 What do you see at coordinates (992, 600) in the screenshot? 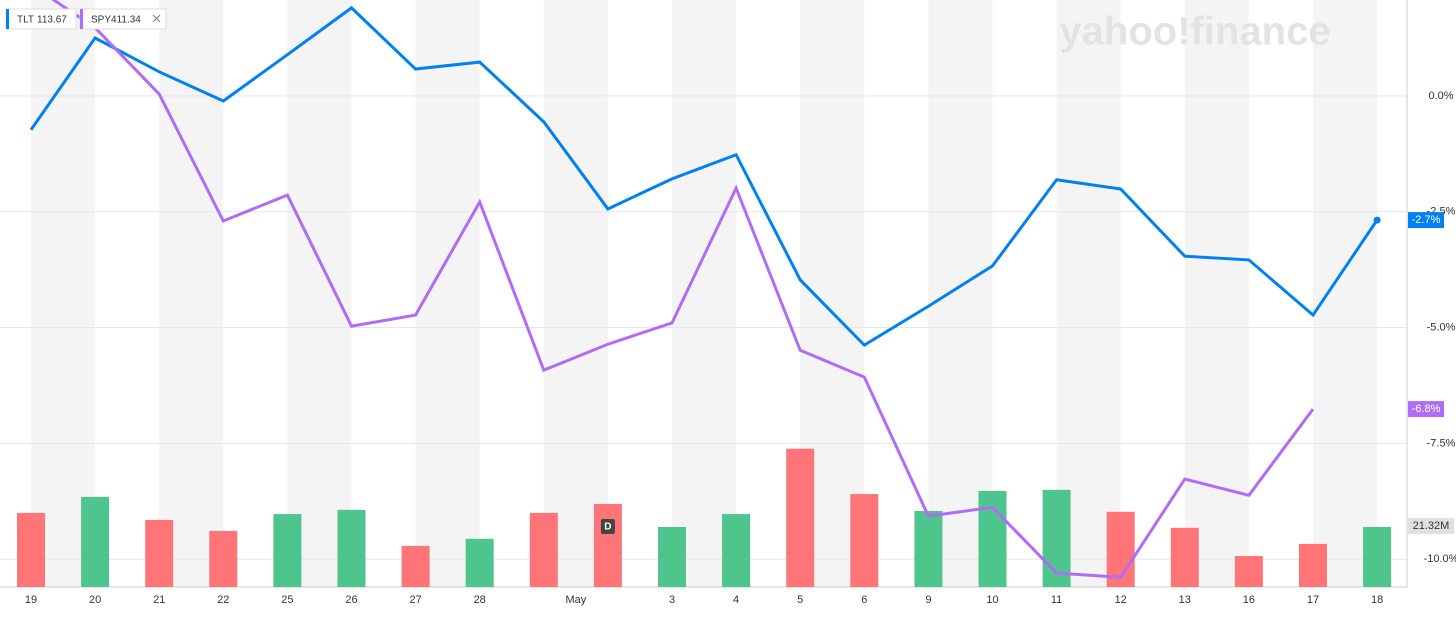
I see `x-tick-label: 10` at bounding box center [992, 600].